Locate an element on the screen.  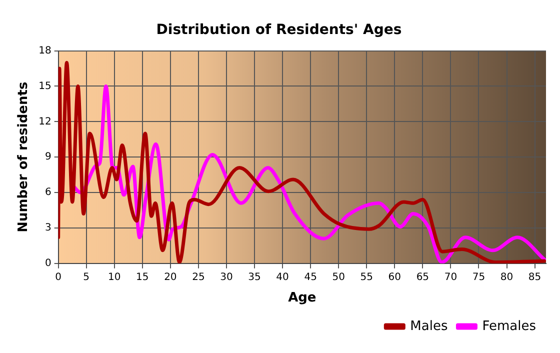
legend-label: Females is located at coordinates (509, 326).